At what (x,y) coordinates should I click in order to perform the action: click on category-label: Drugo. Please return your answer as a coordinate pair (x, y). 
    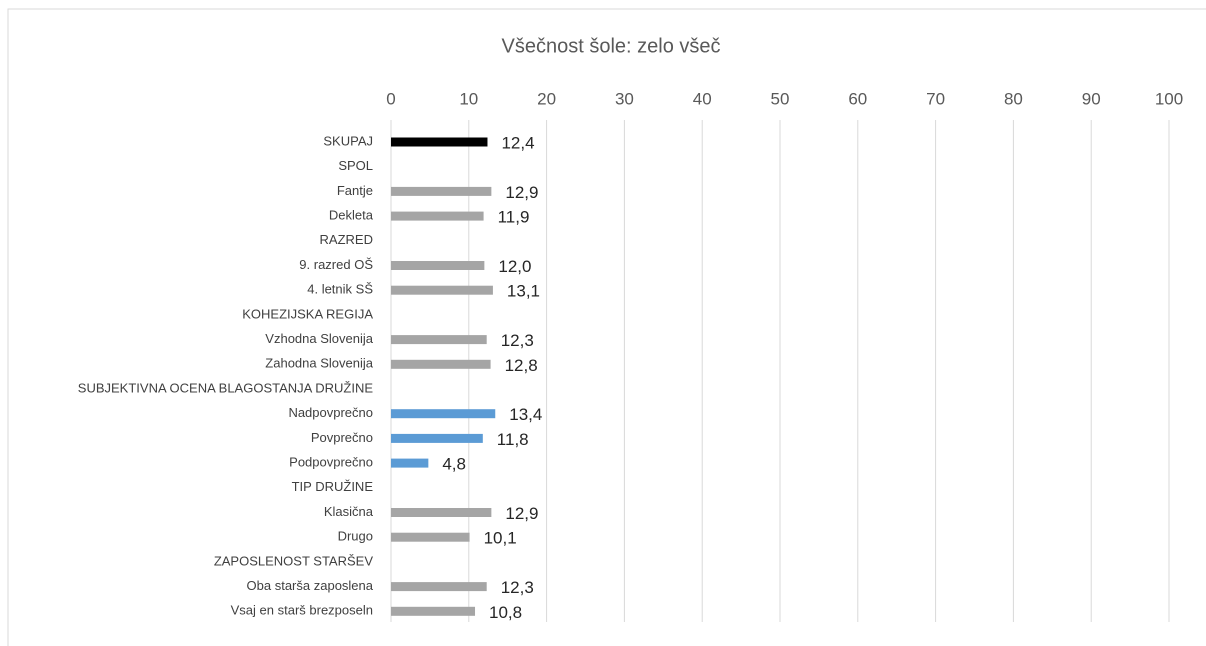
    Looking at the image, I should click on (355, 536).